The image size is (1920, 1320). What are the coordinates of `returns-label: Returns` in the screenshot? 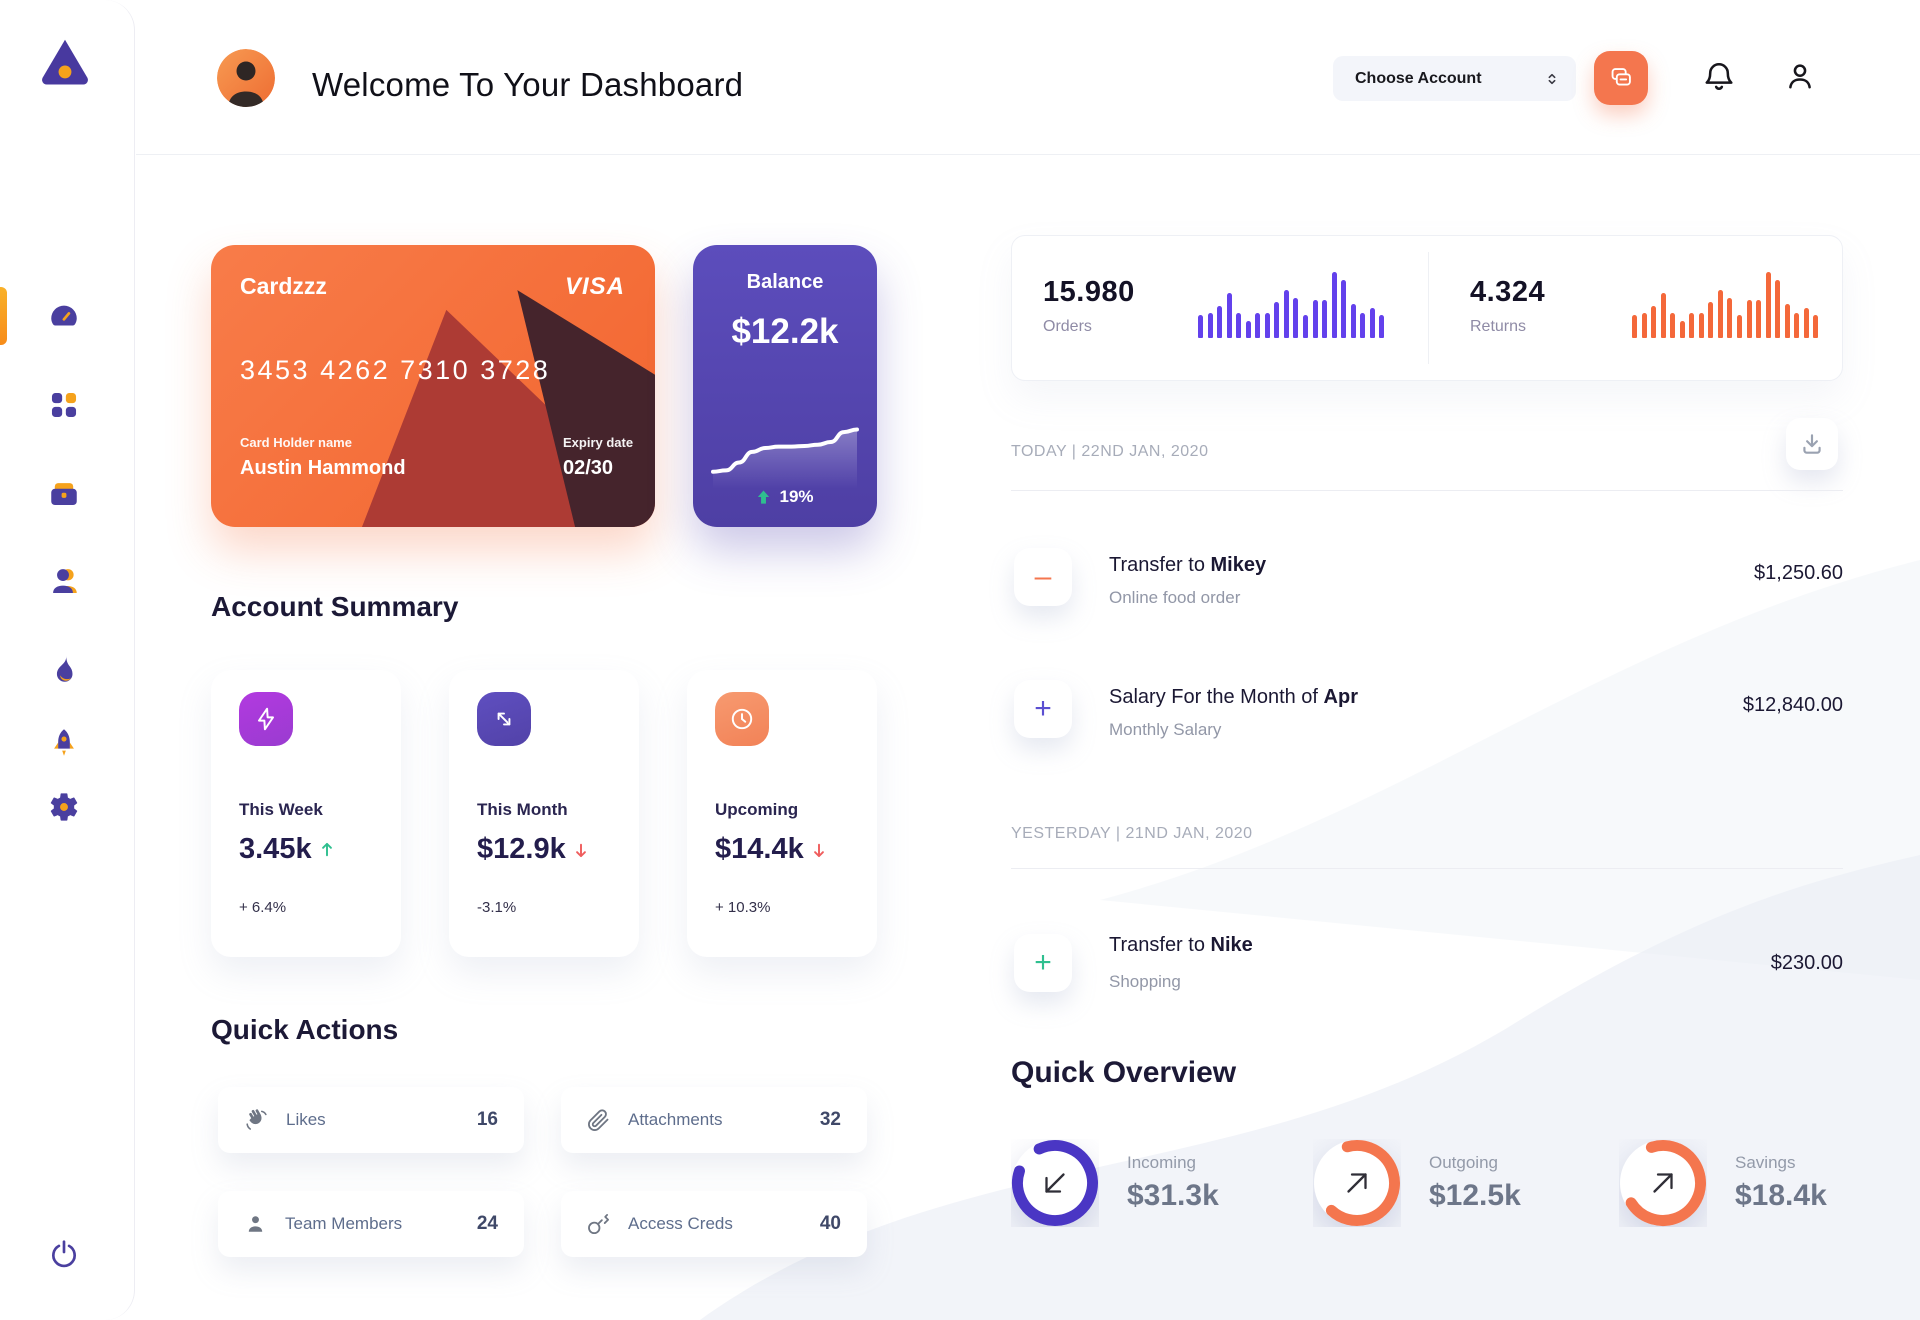 It's located at (1498, 326).